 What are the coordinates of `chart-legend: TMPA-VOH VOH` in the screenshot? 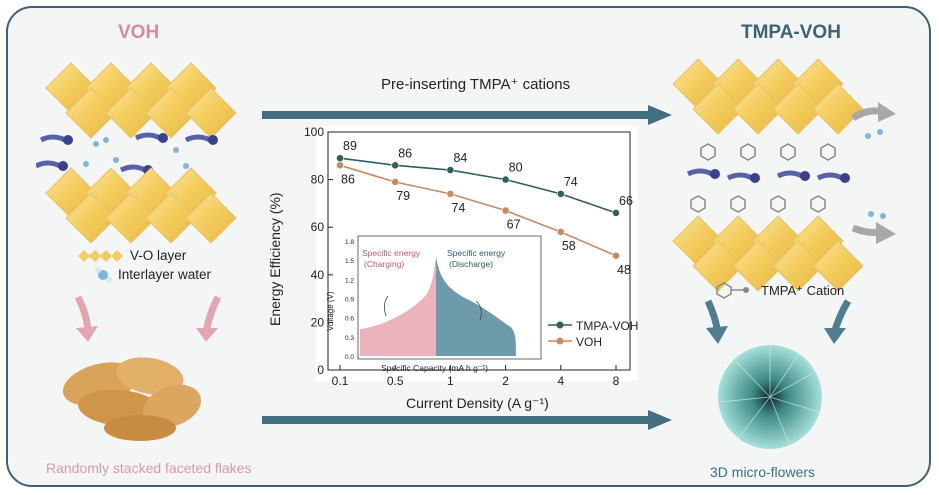 It's located at (593, 334).